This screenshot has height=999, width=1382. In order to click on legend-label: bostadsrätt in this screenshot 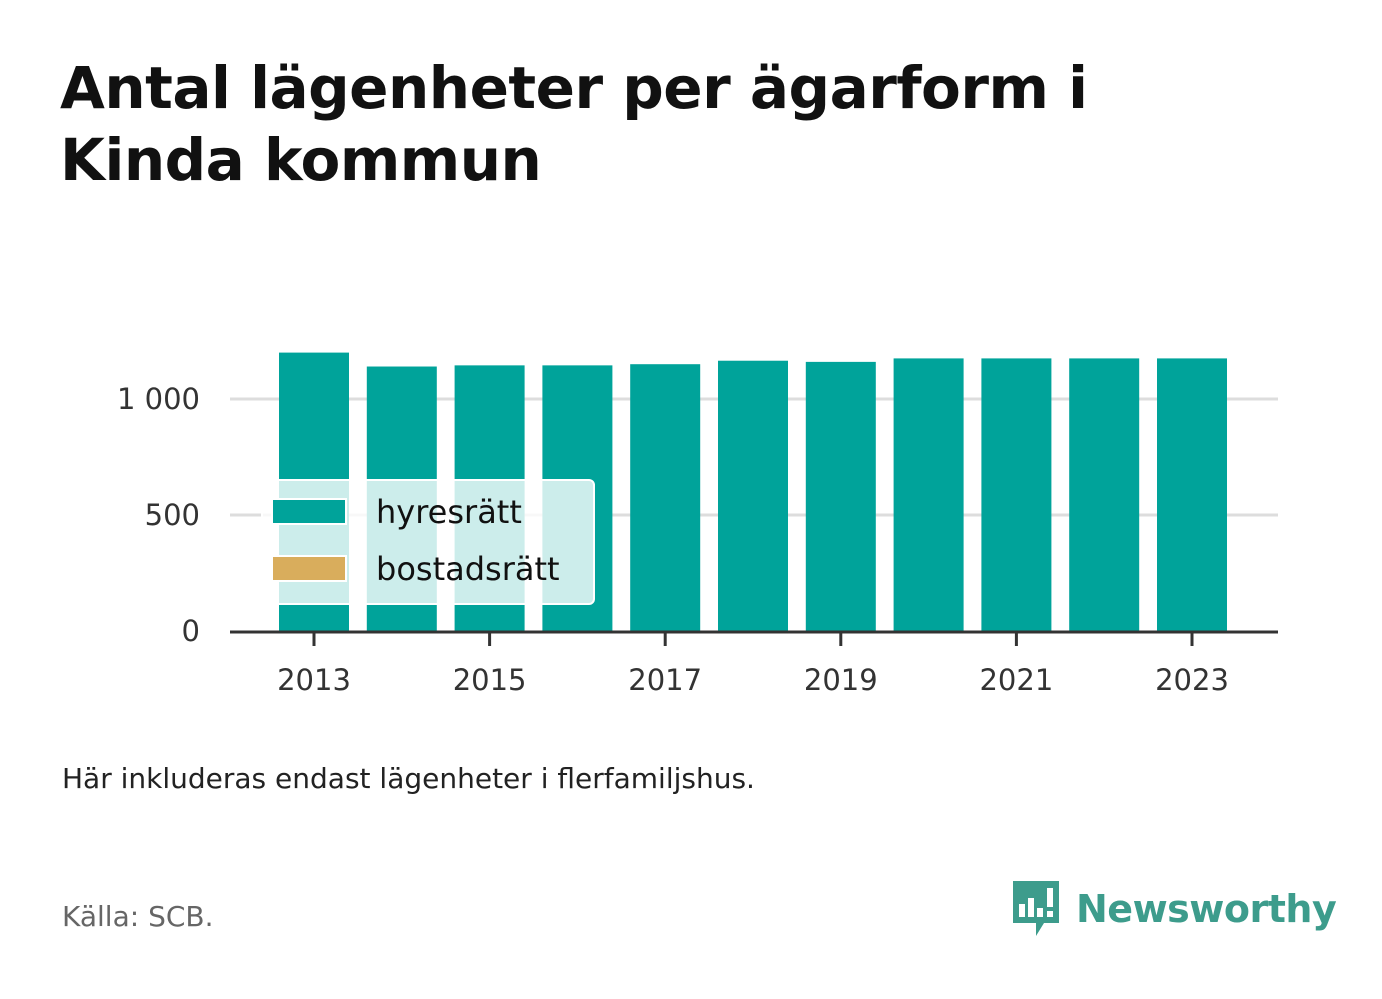, I will do `click(468, 569)`.